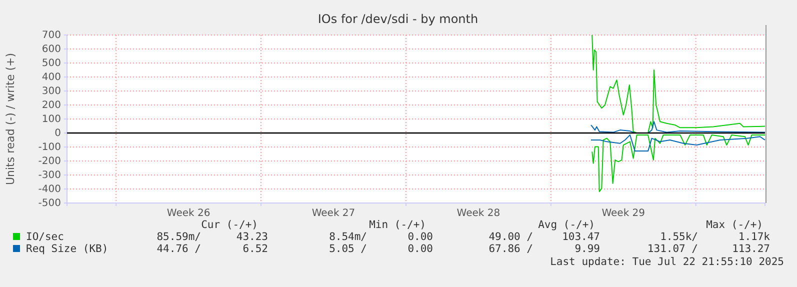  Describe the element at coordinates (255, 249) in the screenshot. I see `text: 6.52` at that location.